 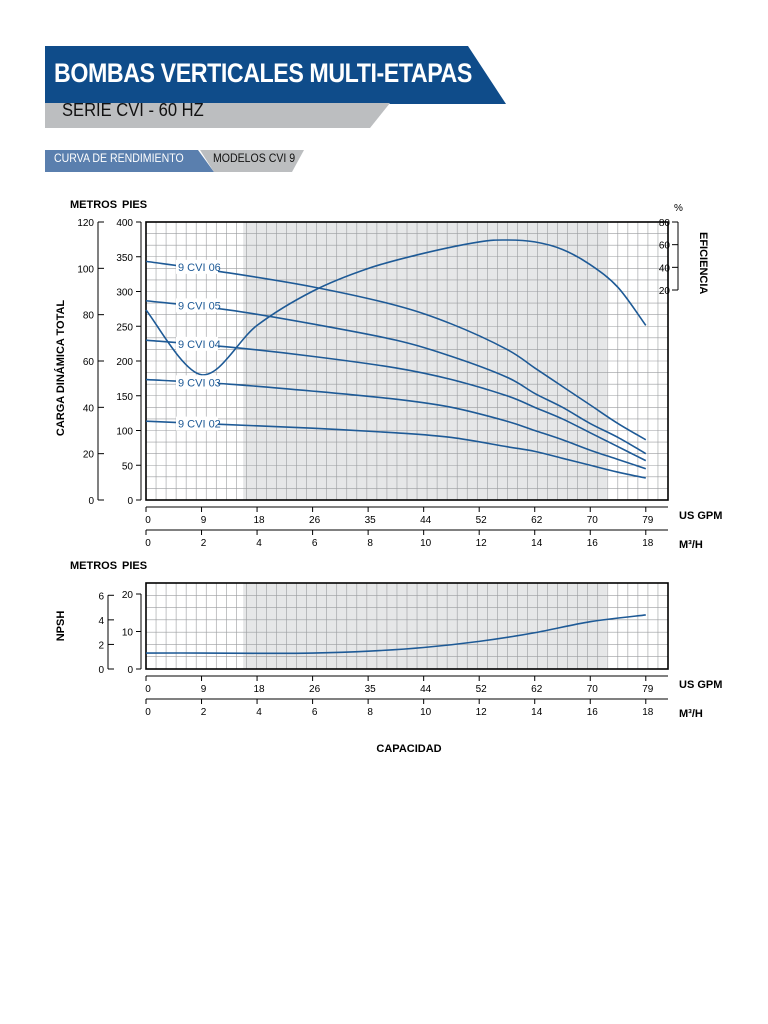 I want to click on y2-tick-label: 40, so click(x=665, y=268).